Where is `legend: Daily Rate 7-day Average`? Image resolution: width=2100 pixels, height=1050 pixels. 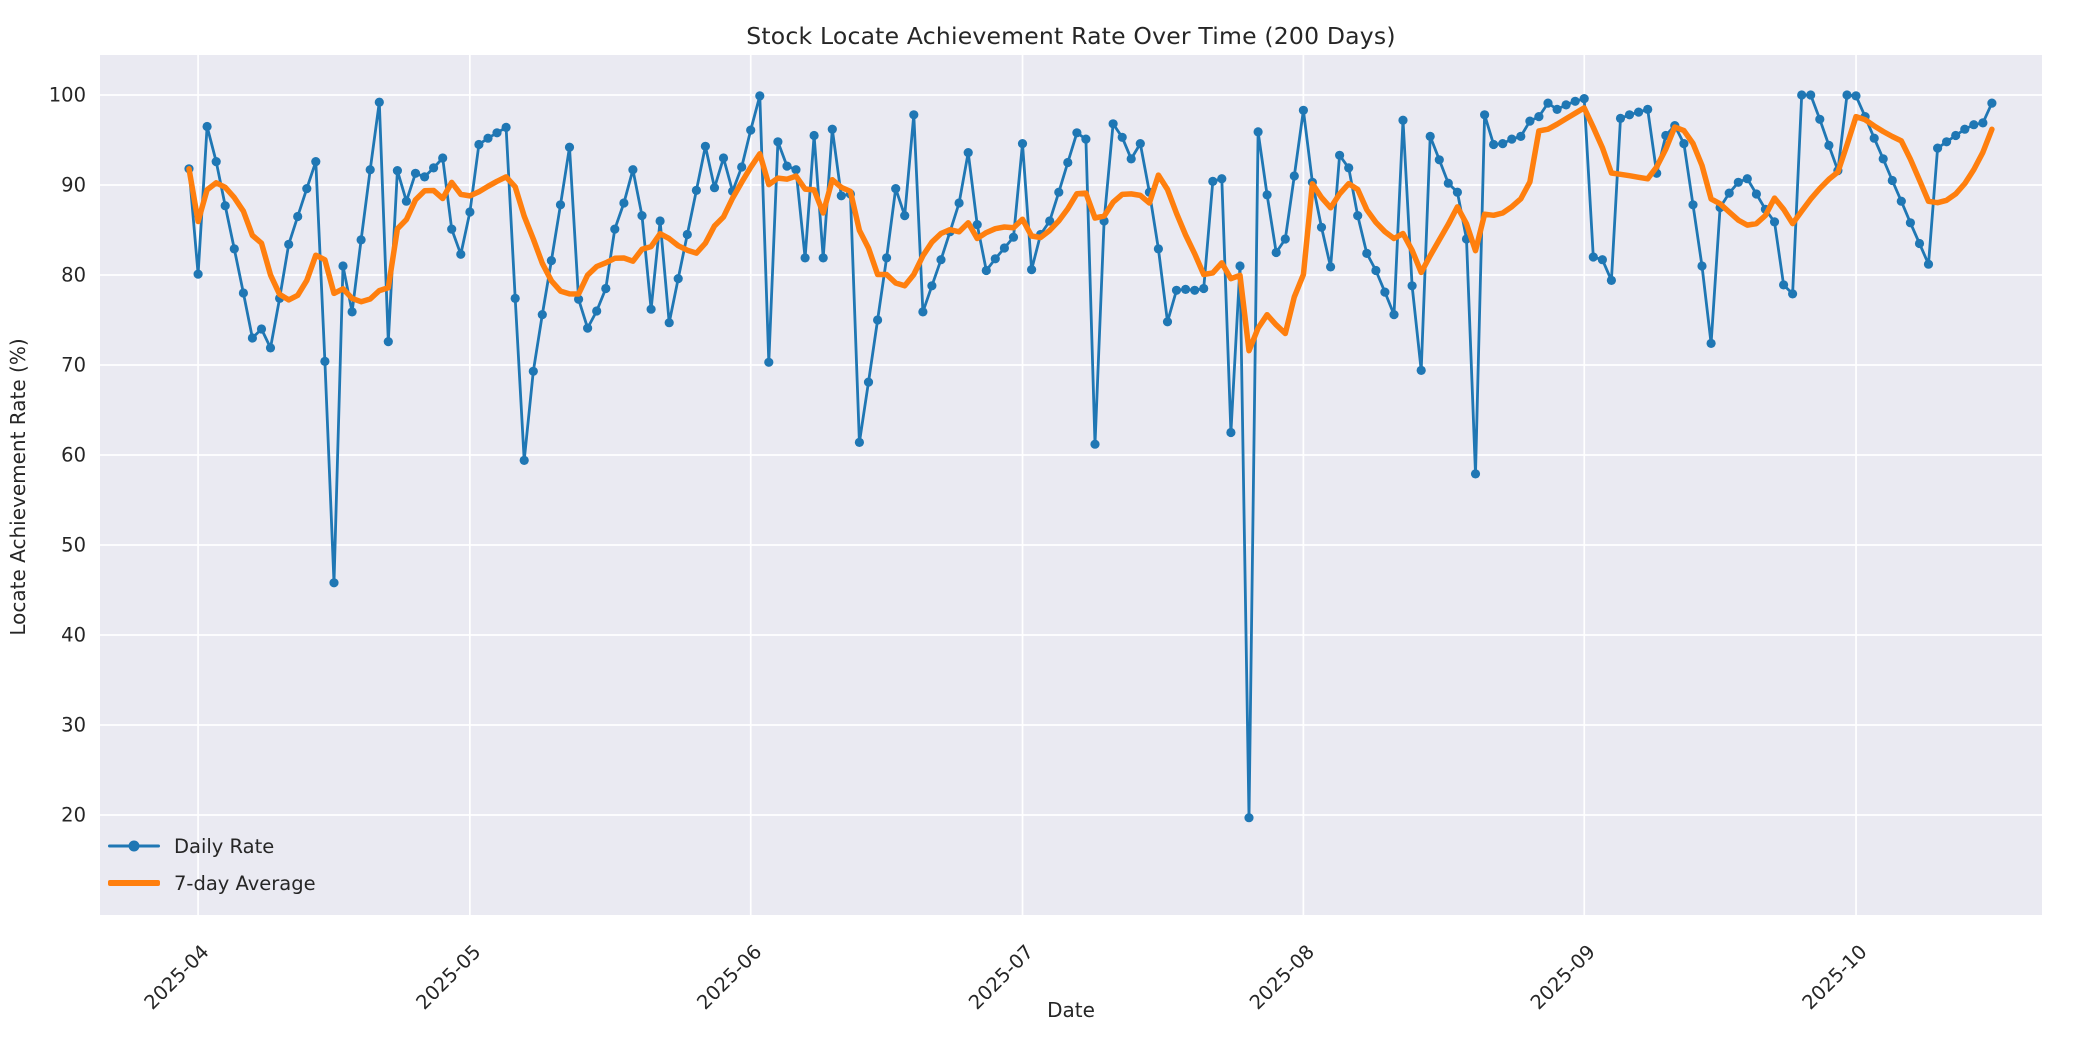
legend: Daily Rate 7-day Average is located at coordinates (212, 864).